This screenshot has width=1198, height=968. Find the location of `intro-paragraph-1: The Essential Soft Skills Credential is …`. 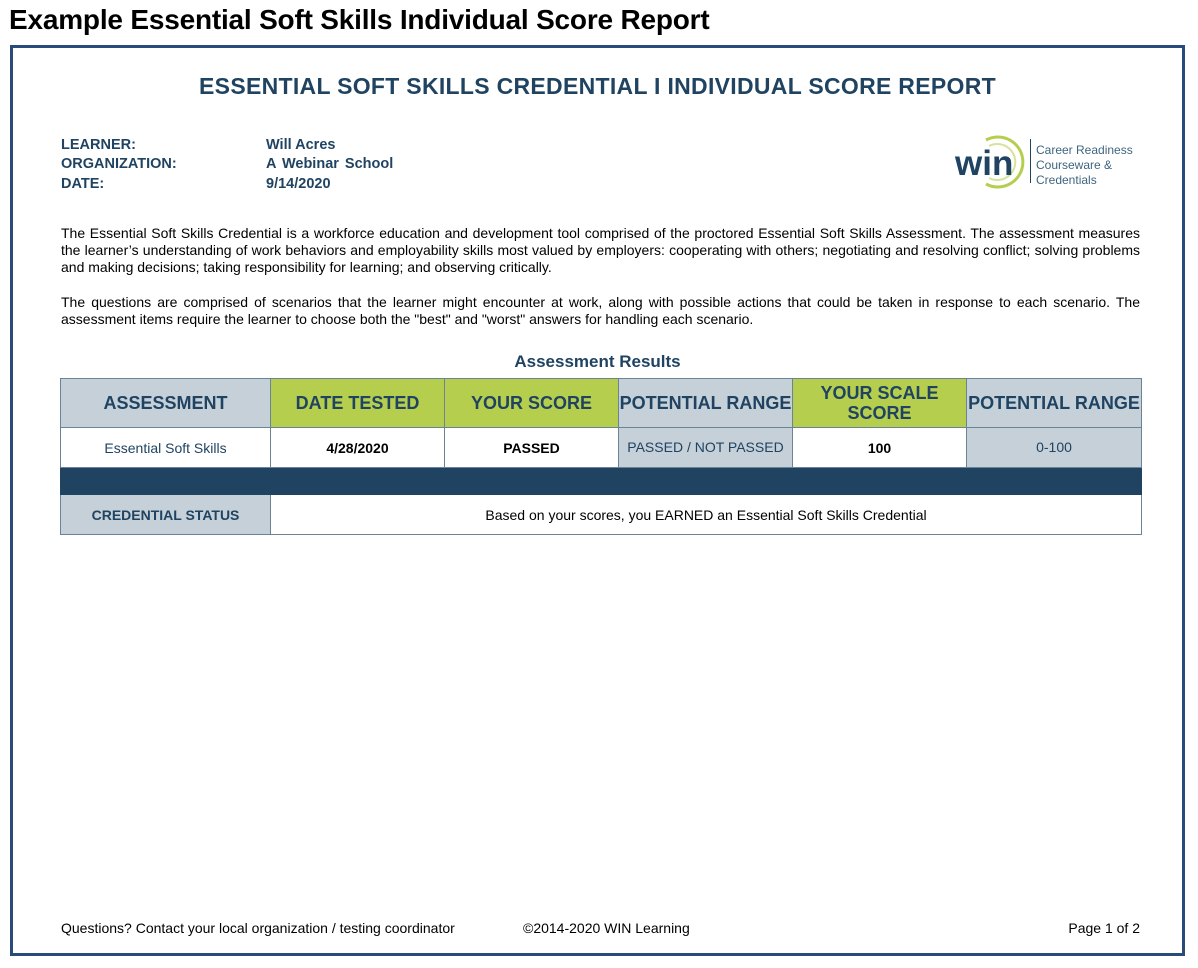

intro-paragraph-1: The Essential Soft Skills Credential is … is located at coordinates (600, 250).